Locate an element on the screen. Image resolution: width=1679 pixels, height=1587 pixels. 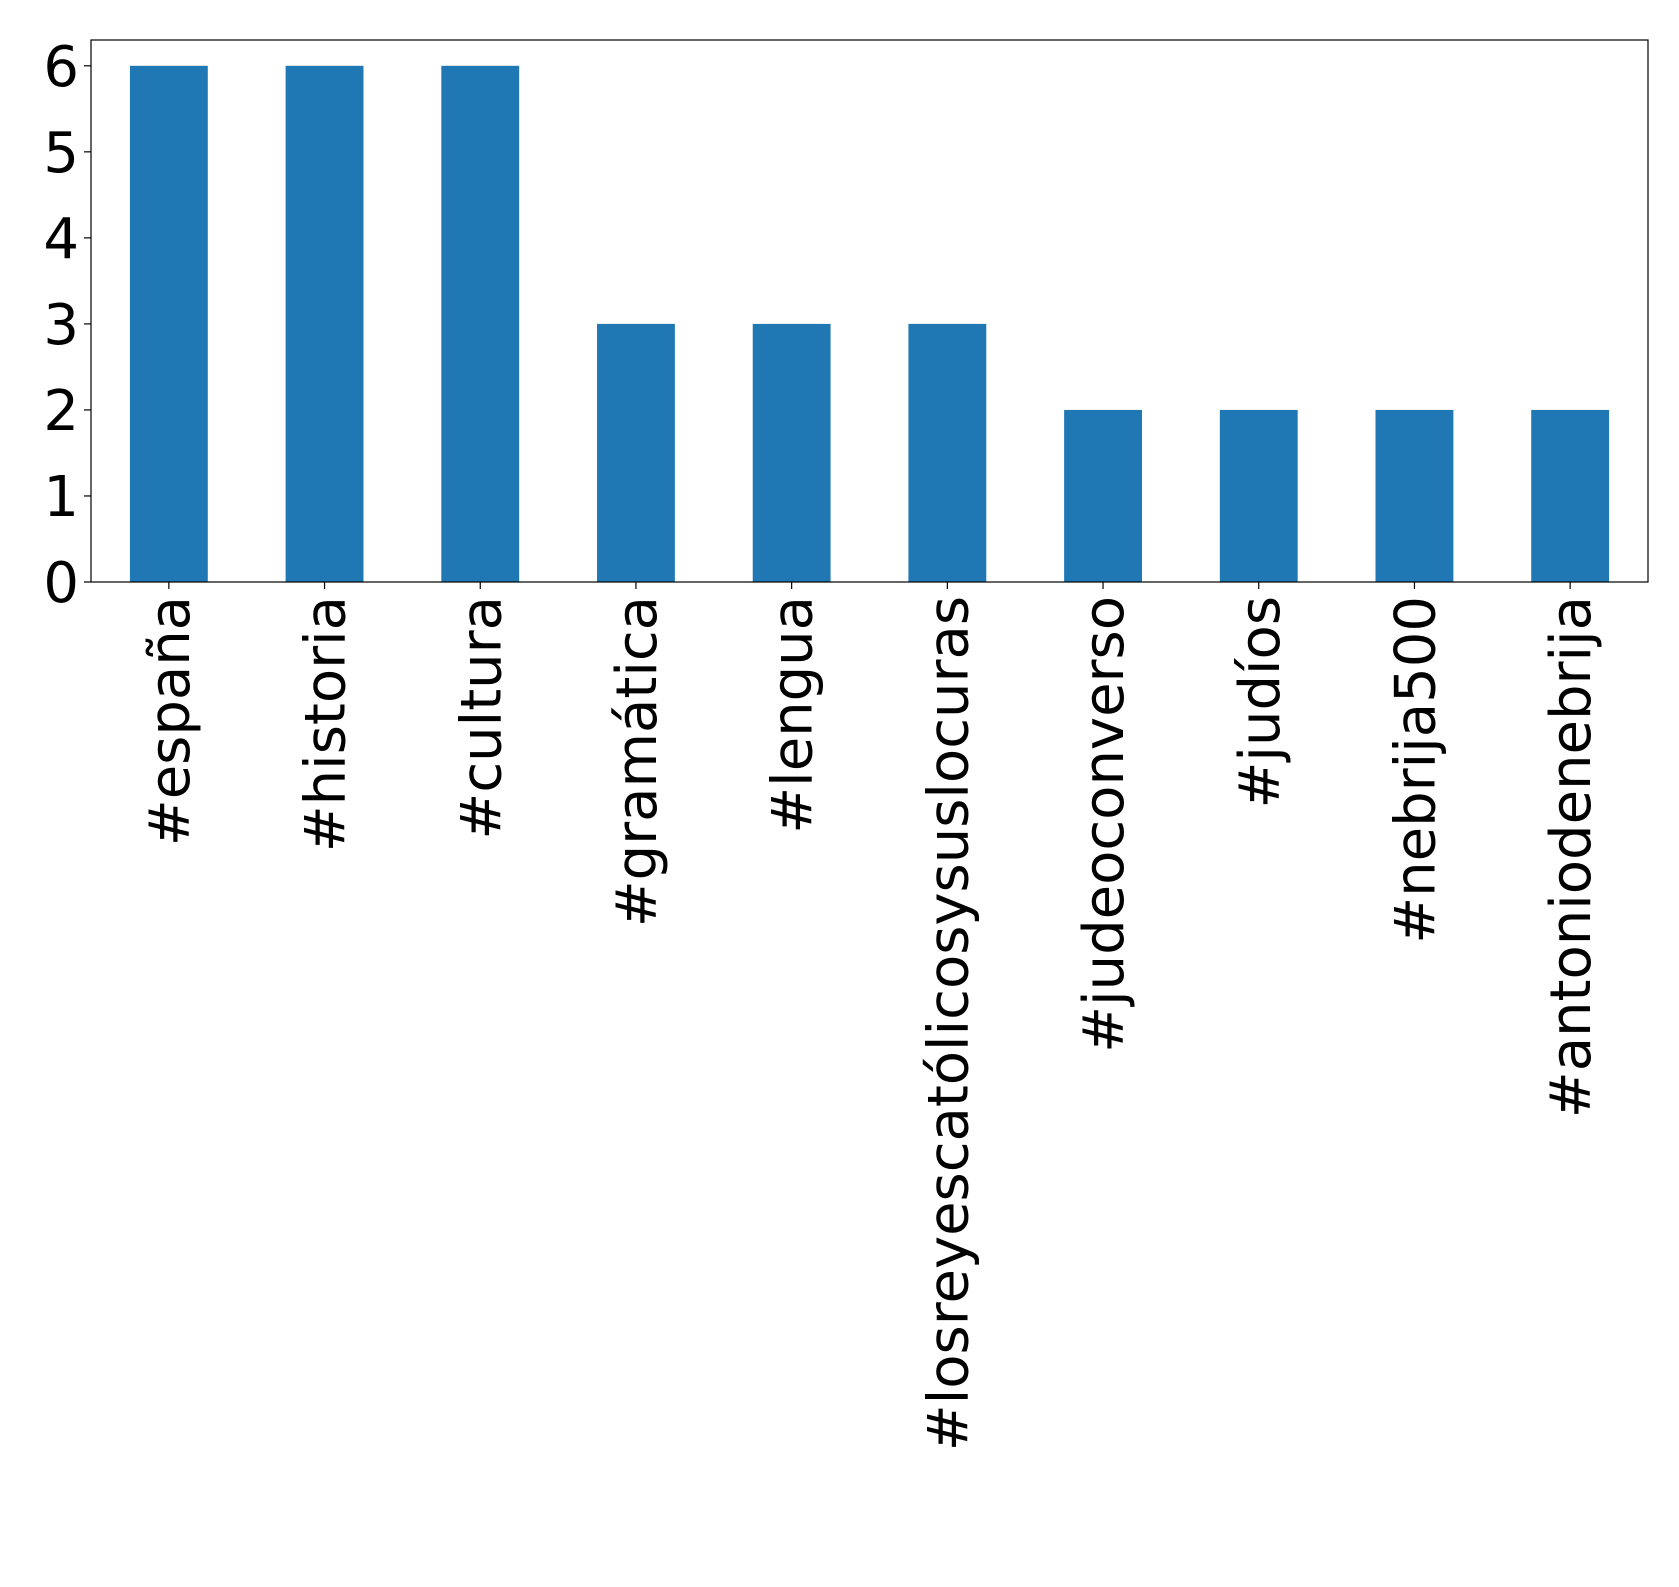
y-tick-label: 6 is located at coordinates (61, 67).